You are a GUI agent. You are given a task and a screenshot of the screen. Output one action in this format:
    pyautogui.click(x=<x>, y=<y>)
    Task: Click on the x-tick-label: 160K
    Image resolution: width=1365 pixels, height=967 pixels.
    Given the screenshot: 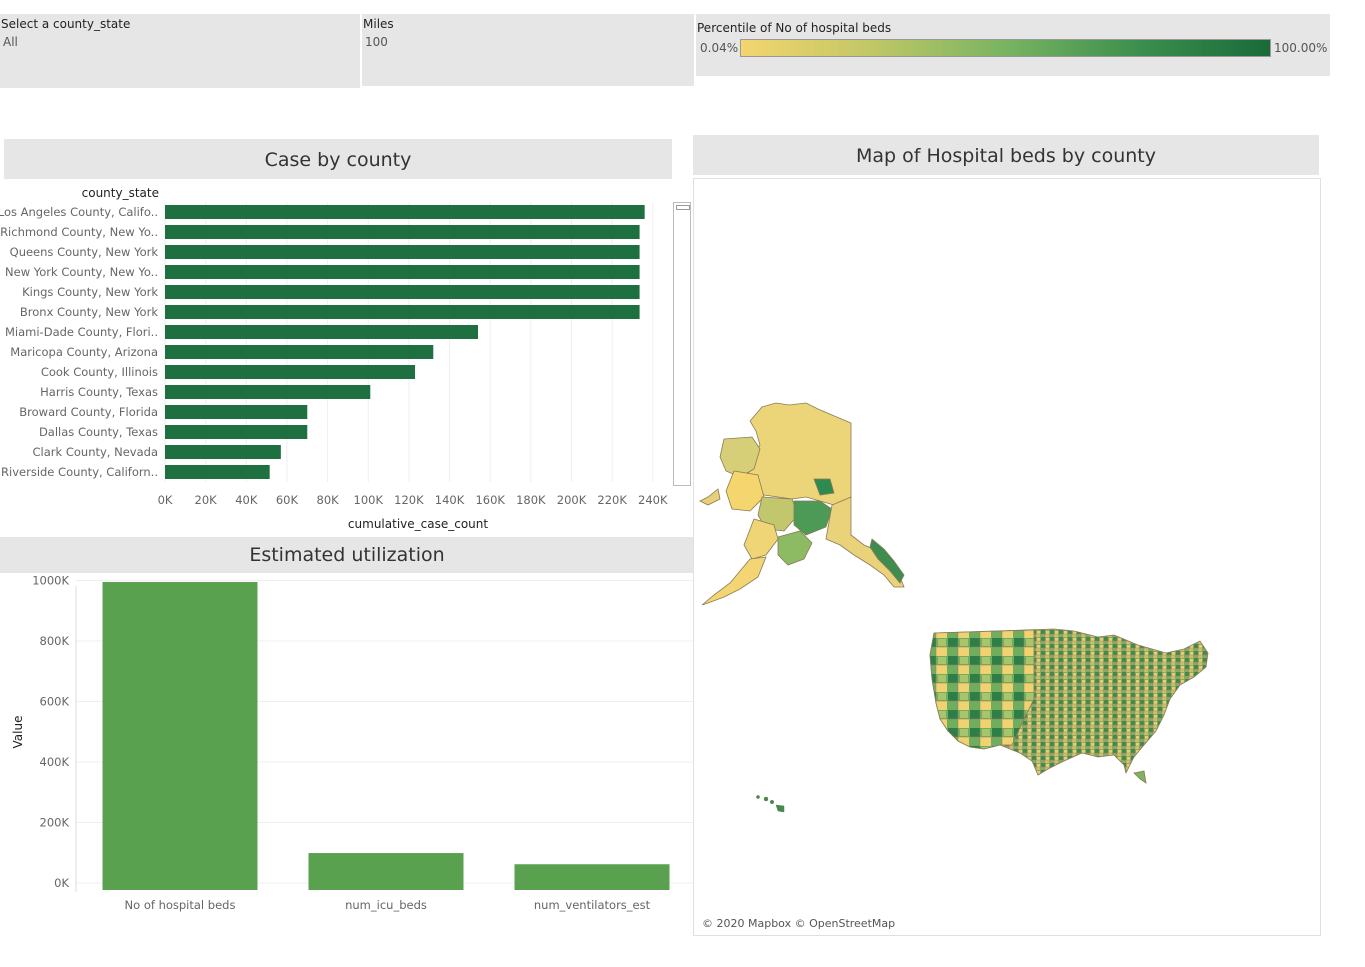 What is the action you would take?
    pyautogui.click(x=490, y=500)
    